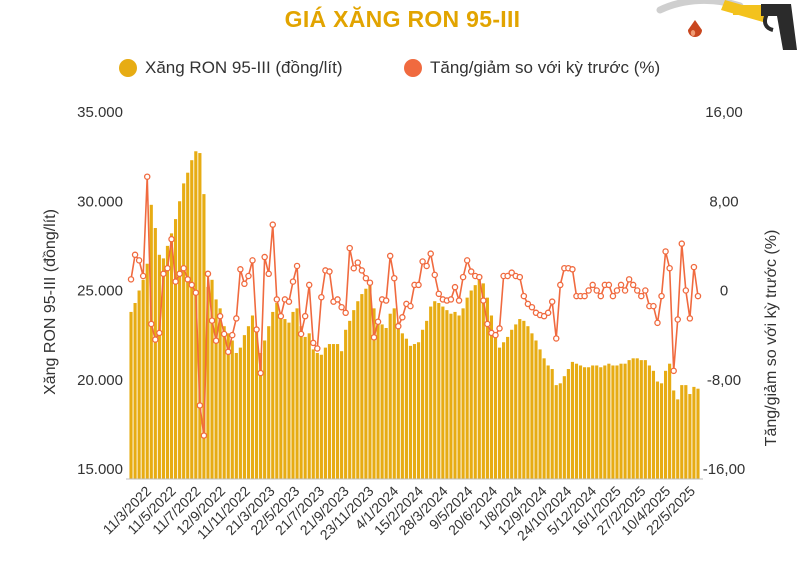  I want to click on legend-item-change-percent: Tăng/giảm so với kỳ trước (%), so click(532, 68).